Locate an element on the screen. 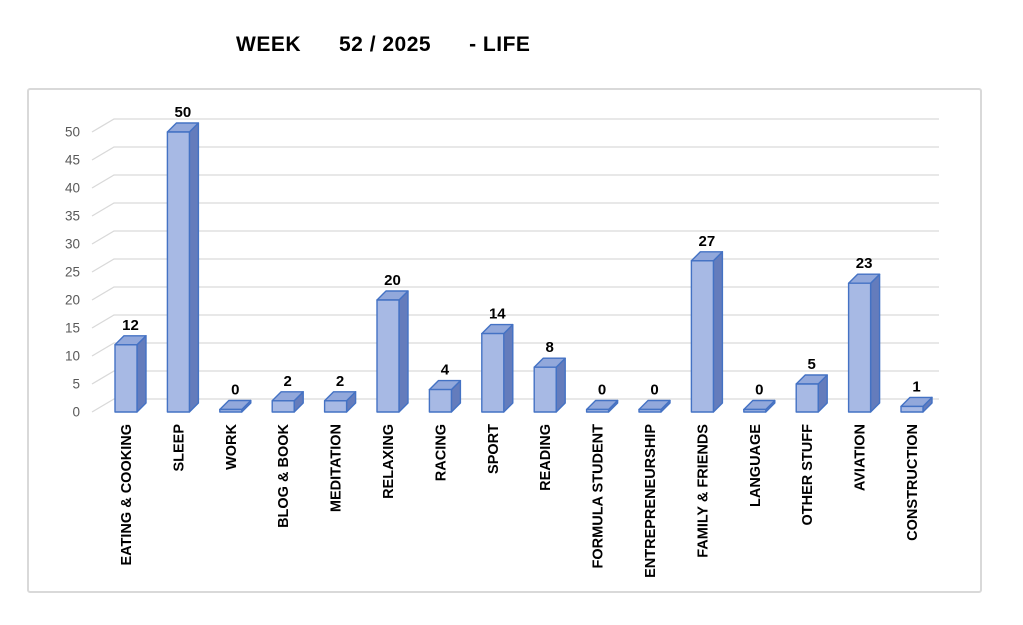  value-label: 27 is located at coordinates (707, 241).